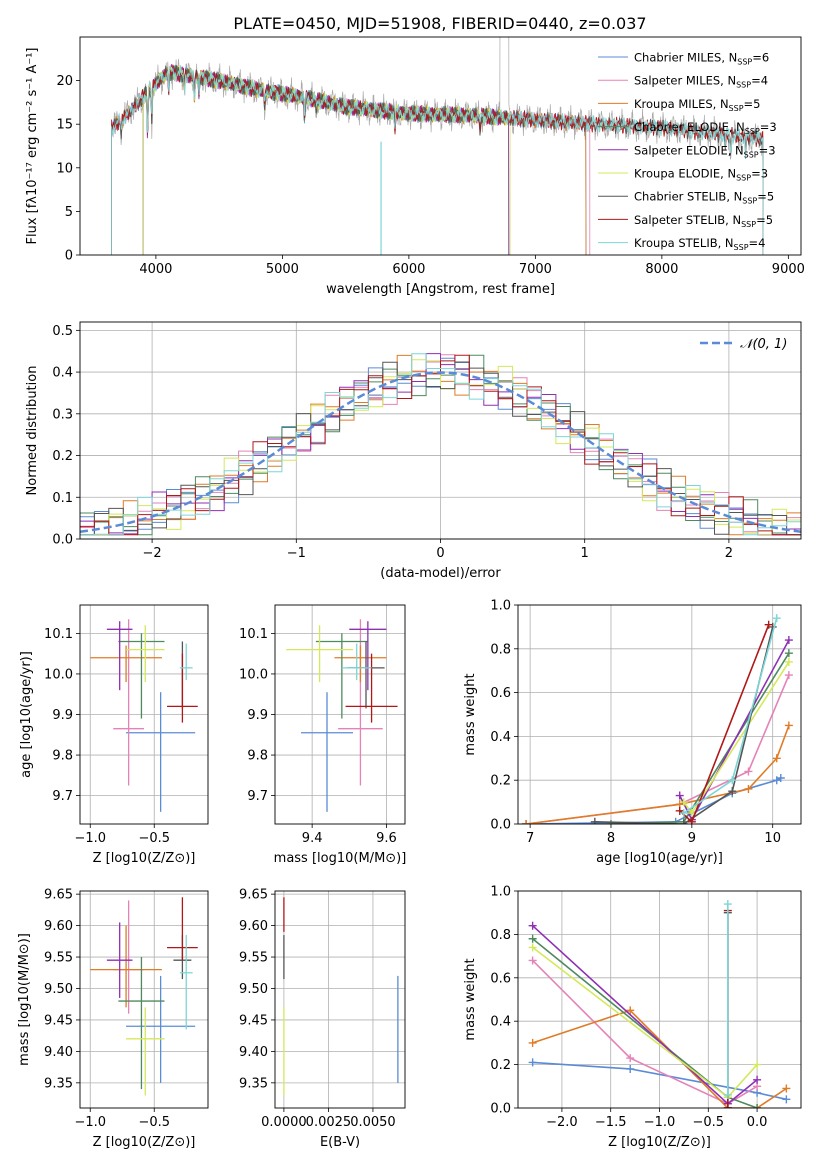 This screenshot has width=819, height=1170. What do you see at coordinates (440, 553) in the screenshot?
I see `x-tick-label: 0` at bounding box center [440, 553].